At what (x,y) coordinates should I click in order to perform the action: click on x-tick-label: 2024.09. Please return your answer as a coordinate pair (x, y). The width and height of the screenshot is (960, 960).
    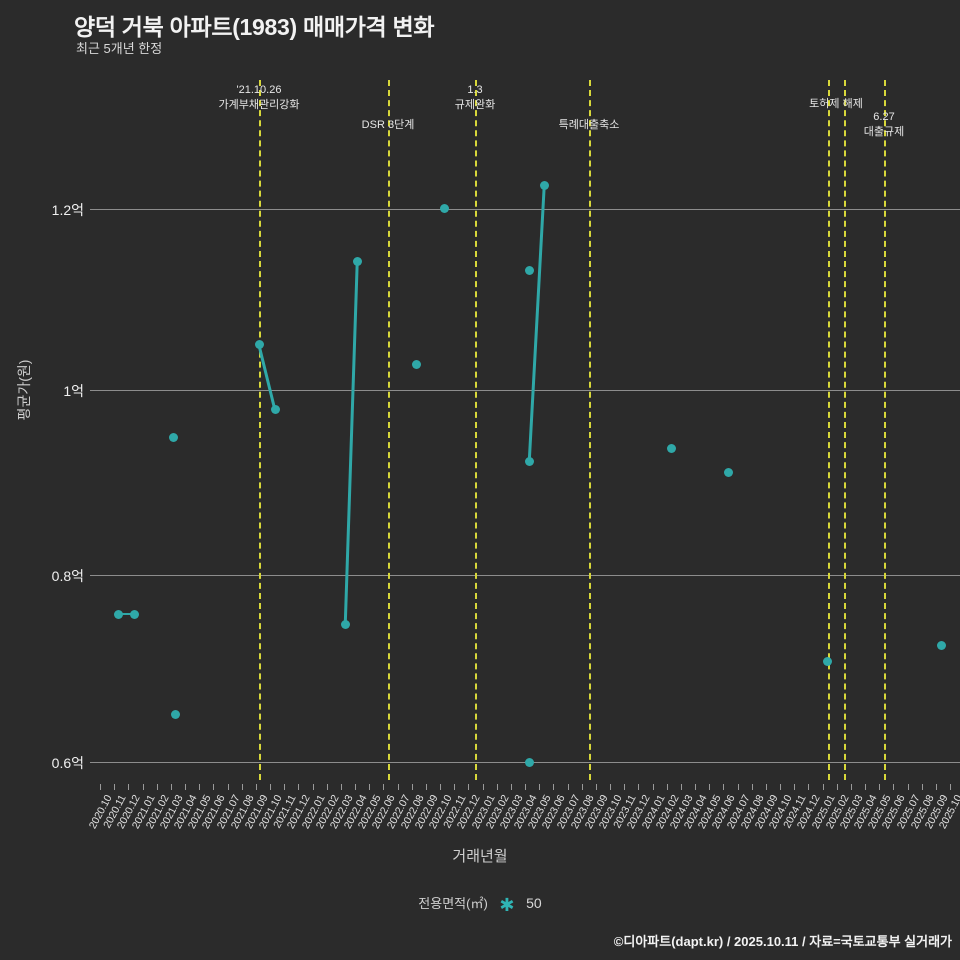
    Looking at the image, I should click on (766, 812).